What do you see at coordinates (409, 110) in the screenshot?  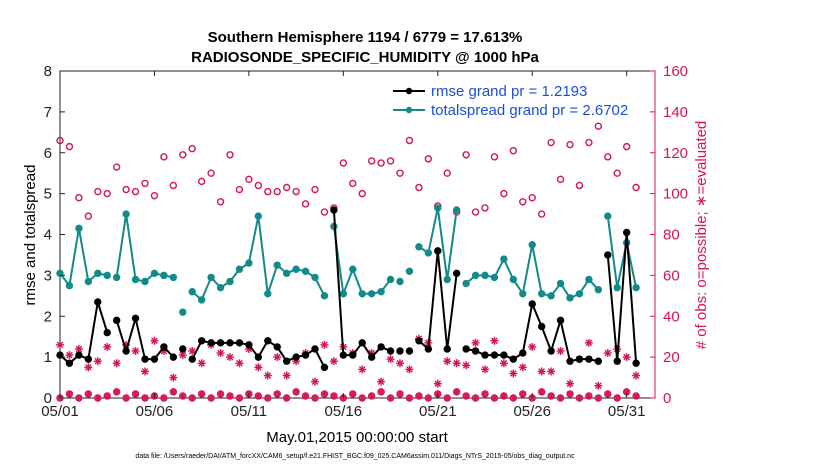 I see `legend-spread-marker` at bounding box center [409, 110].